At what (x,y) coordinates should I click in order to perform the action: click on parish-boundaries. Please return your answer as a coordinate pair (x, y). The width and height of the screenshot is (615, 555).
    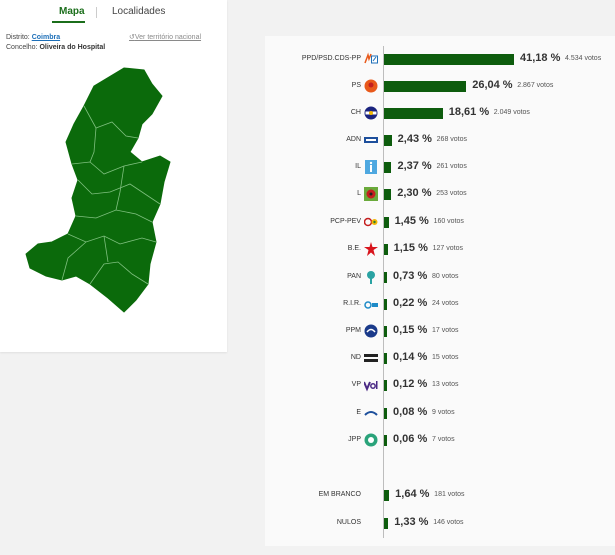
    Looking at the image, I should click on (111, 195).